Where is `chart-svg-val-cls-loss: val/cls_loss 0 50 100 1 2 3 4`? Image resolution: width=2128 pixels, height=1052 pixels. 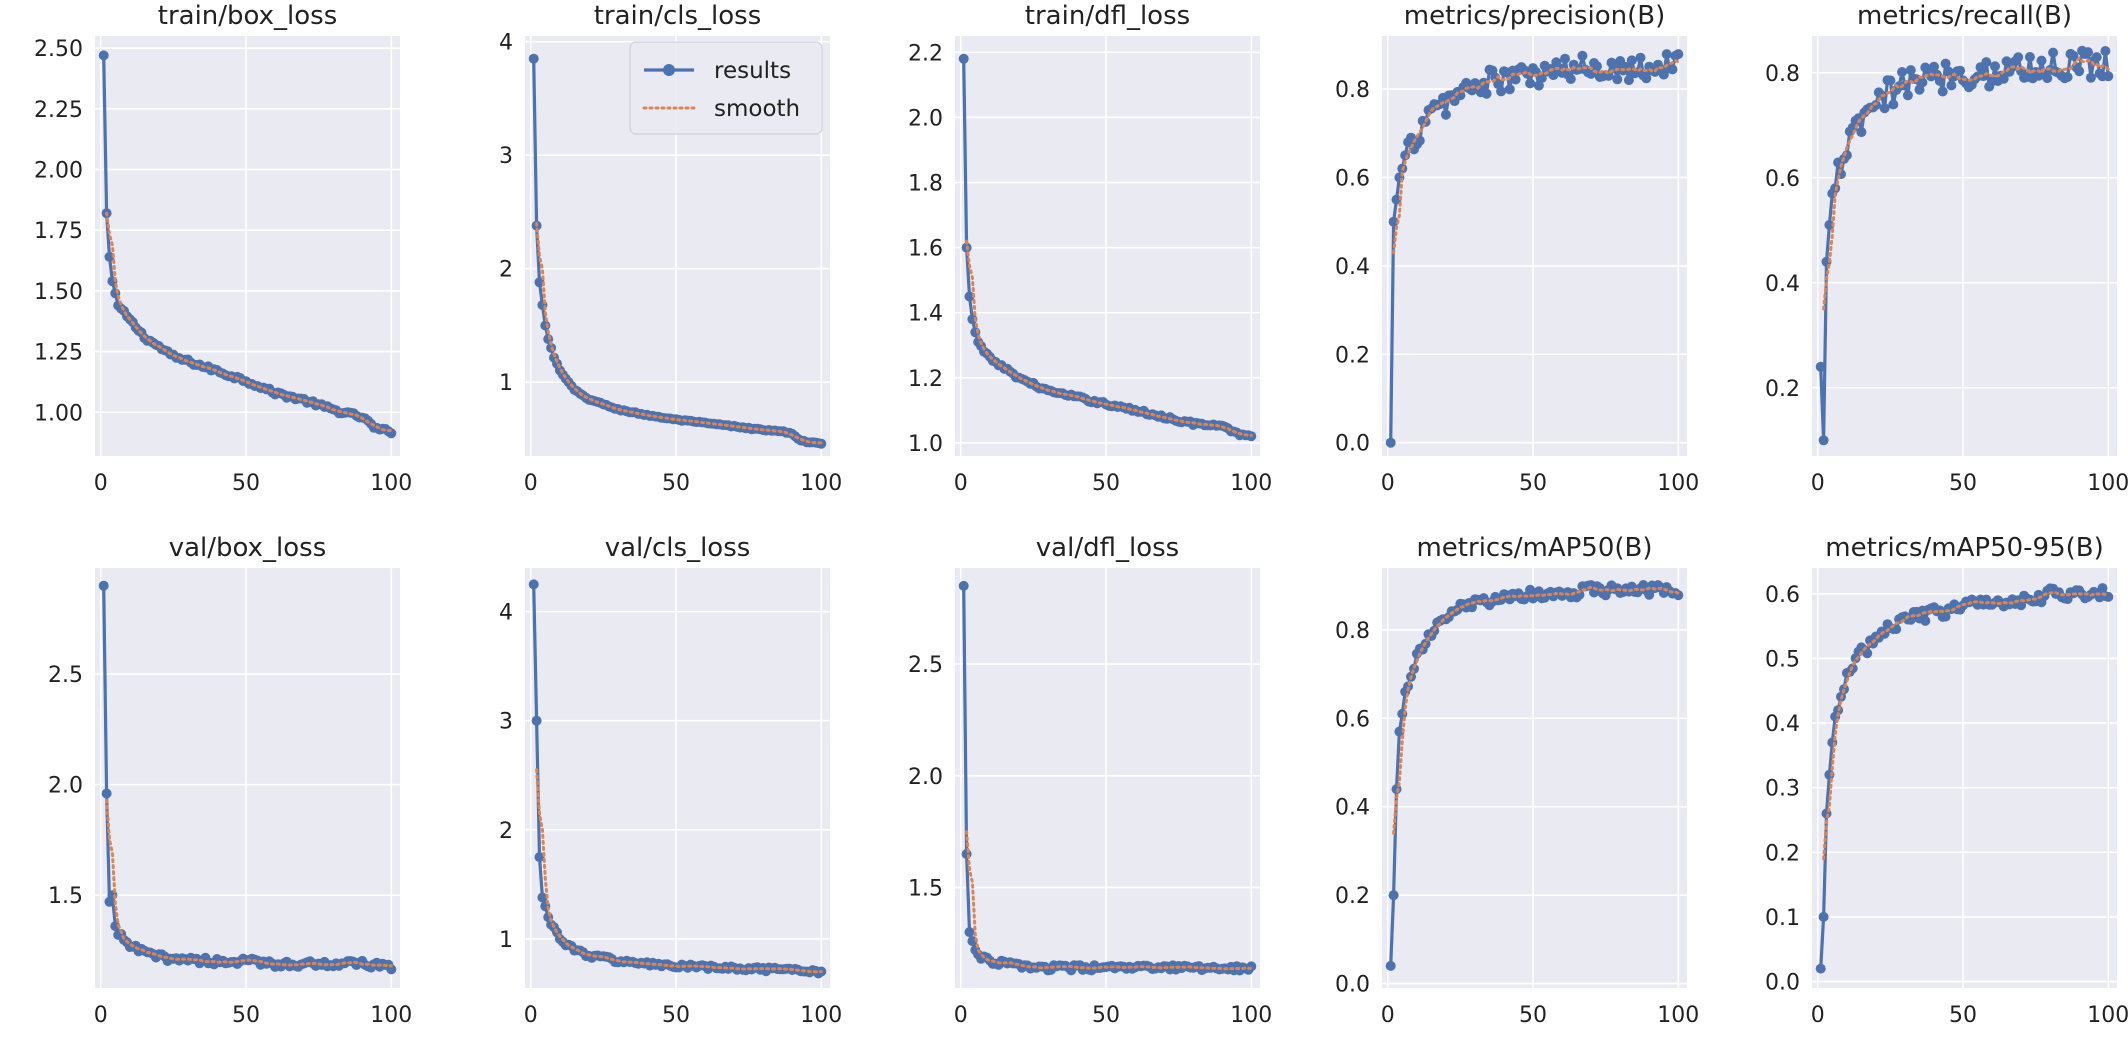
chart-svg-val-cls-loss: val/cls_loss 0 50 100 1 2 3 4 is located at coordinates (670, 780).